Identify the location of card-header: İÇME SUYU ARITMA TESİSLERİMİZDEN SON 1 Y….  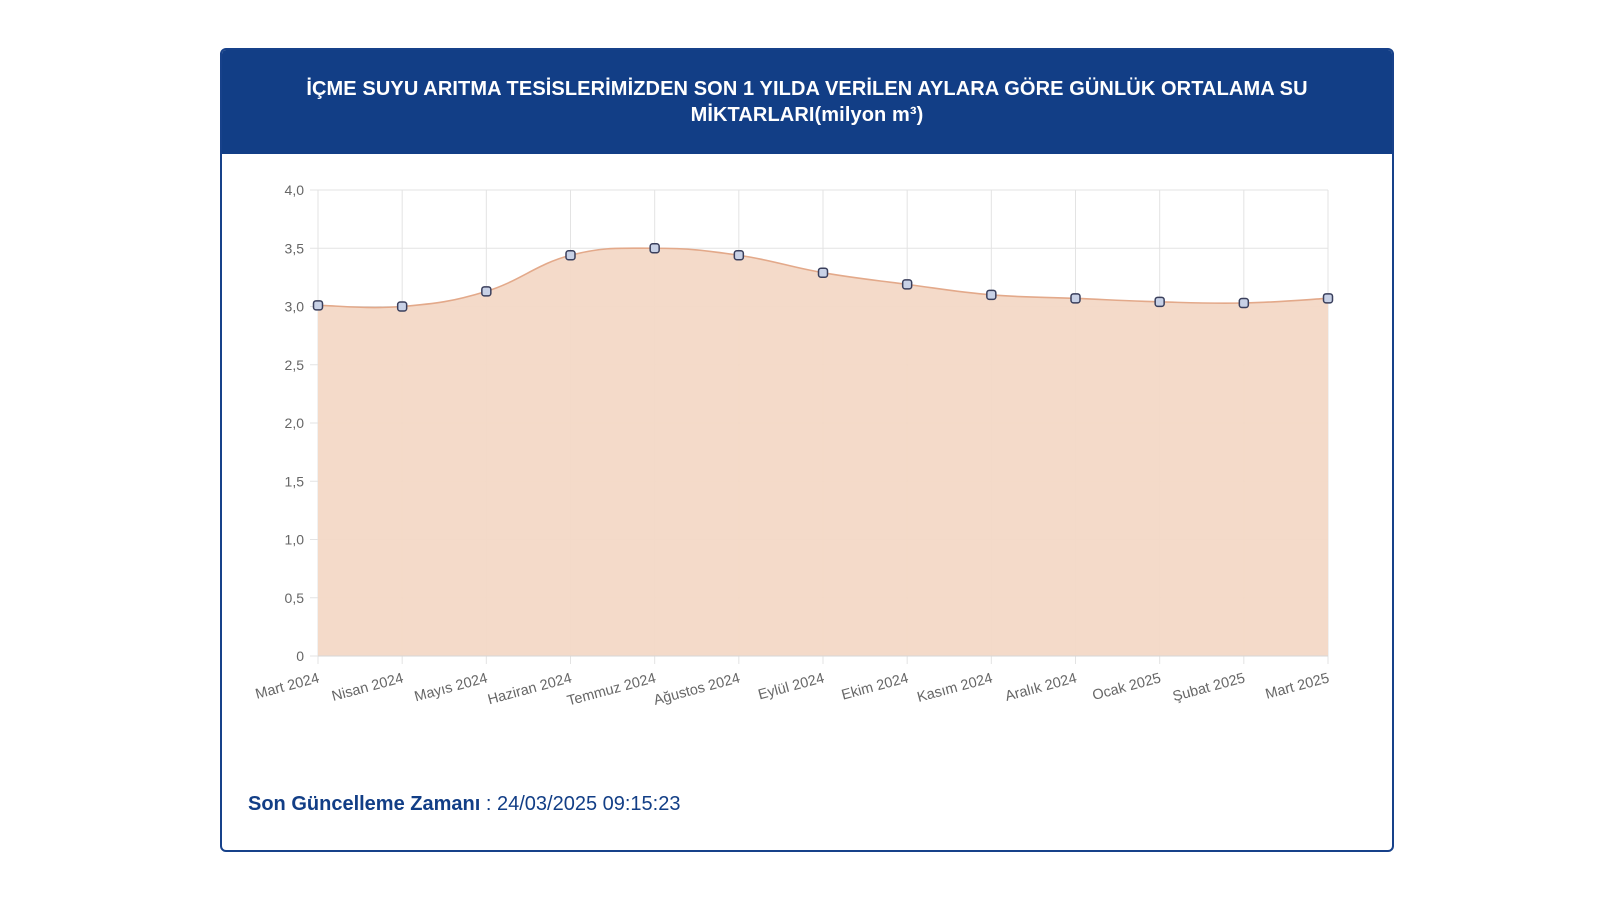
(807, 102).